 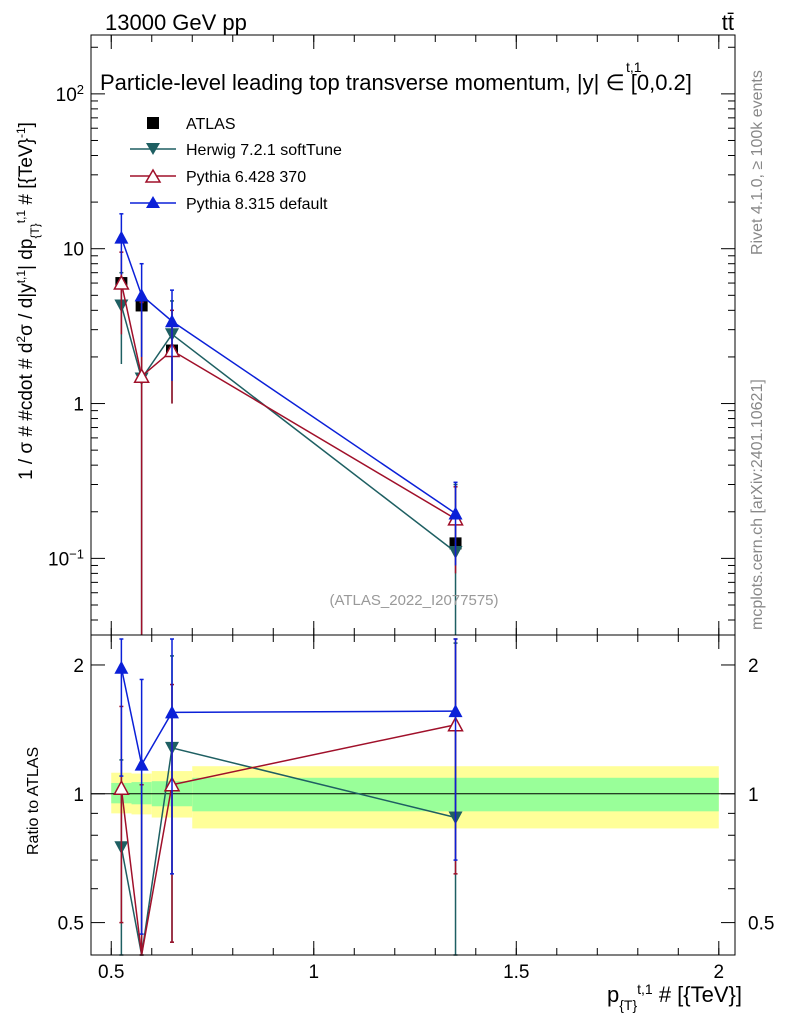 What do you see at coordinates (78, 405) in the screenshot?
I see `y-tick-label: 1` at bounding box center [78, 405].